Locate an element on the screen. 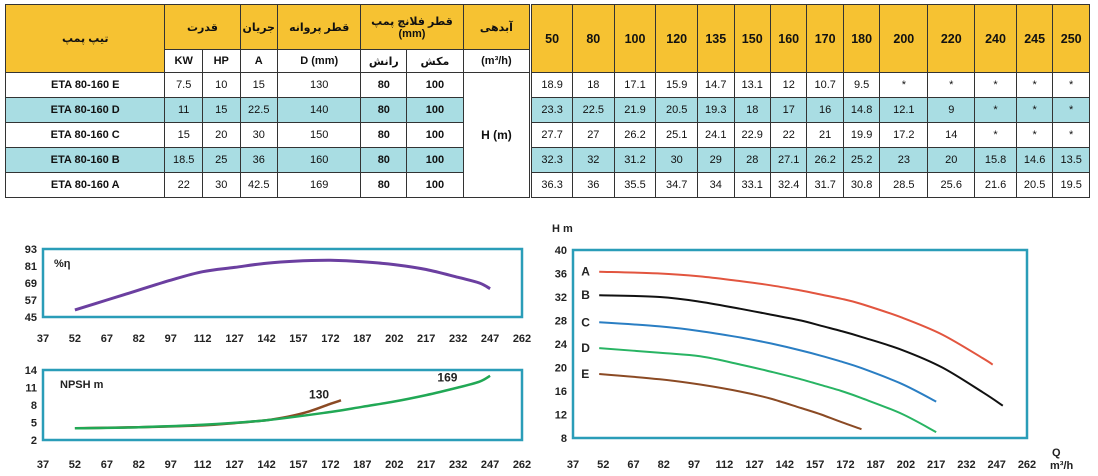 Image resolution: width=1098 pixels, height=476 pixels. current-cell: 15 is located at coordinates (259, 85).